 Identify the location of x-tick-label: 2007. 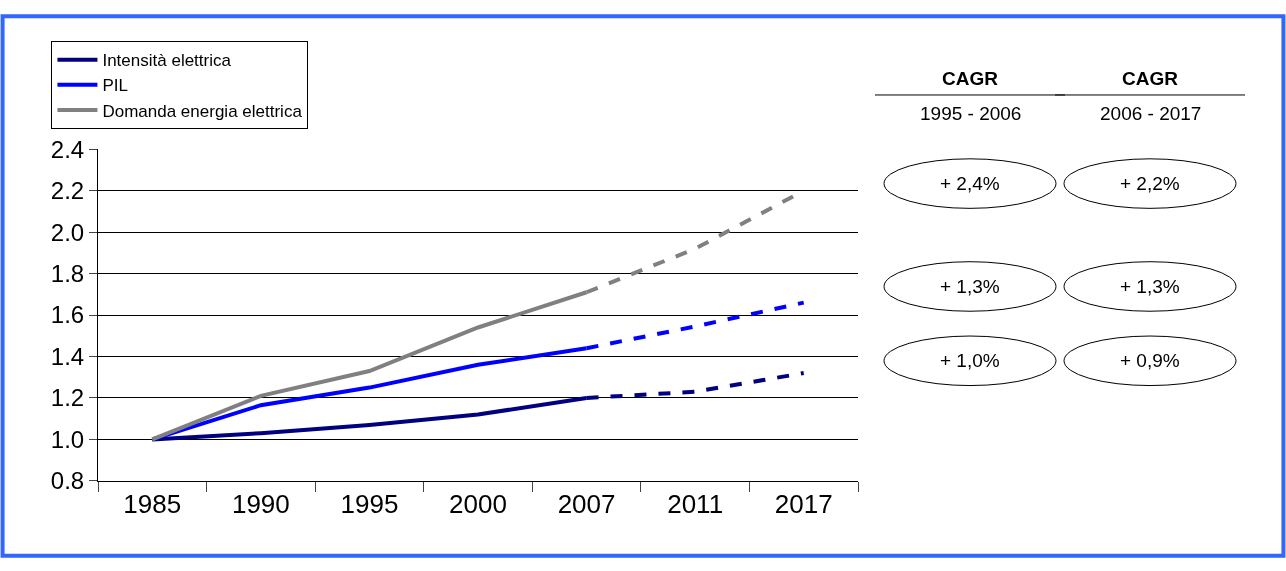
(586, 504).